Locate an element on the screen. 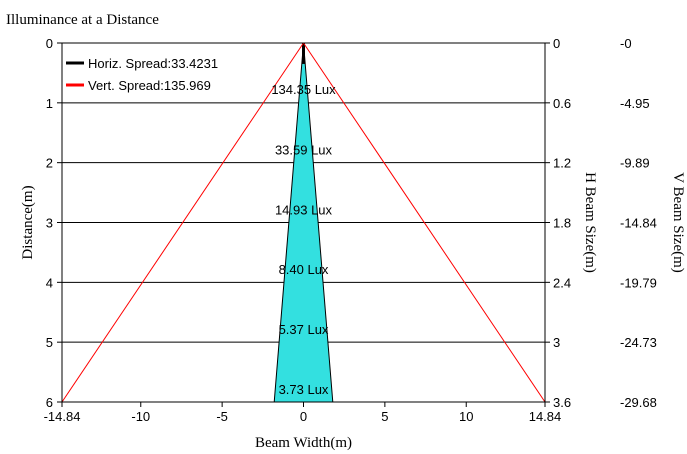 This screenshot has width=687, height=454. lux-label: 8.40 Lux is located at coordinates (304, 269).